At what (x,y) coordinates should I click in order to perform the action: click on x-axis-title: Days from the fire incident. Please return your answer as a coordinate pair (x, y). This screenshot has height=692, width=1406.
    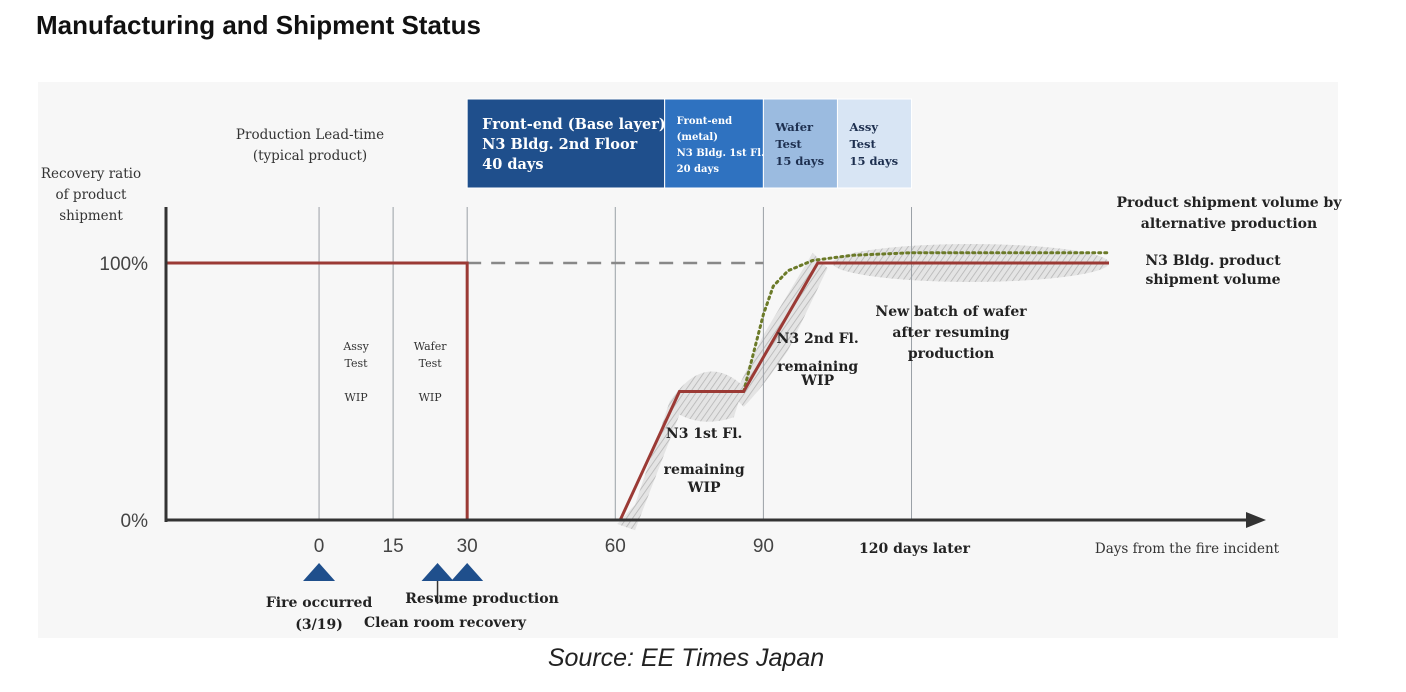
    Looking at the image, I should click on (1187, 549).